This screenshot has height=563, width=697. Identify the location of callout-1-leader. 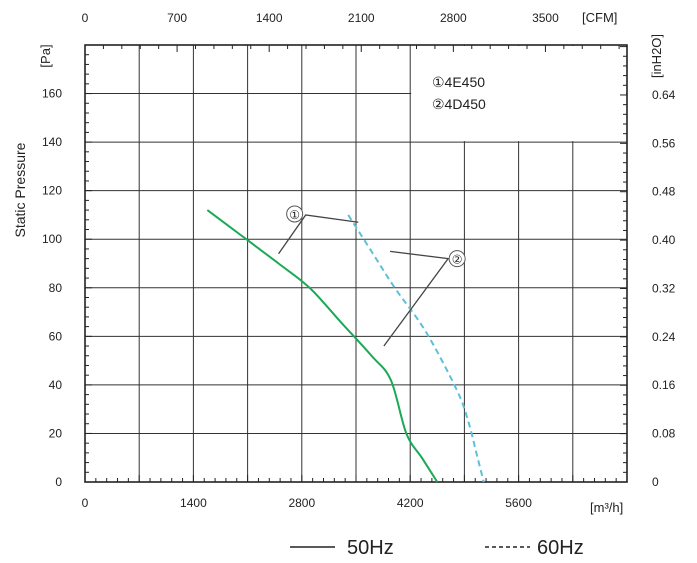
(318, 234).